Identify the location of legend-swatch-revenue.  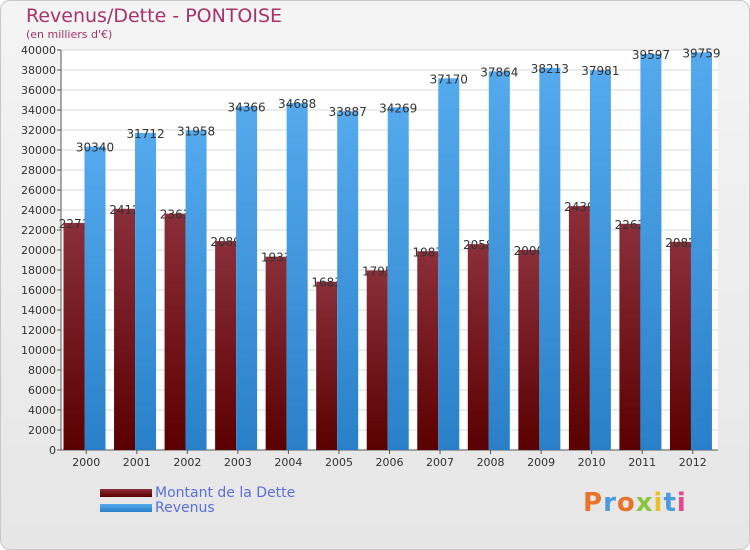
(126, 508).